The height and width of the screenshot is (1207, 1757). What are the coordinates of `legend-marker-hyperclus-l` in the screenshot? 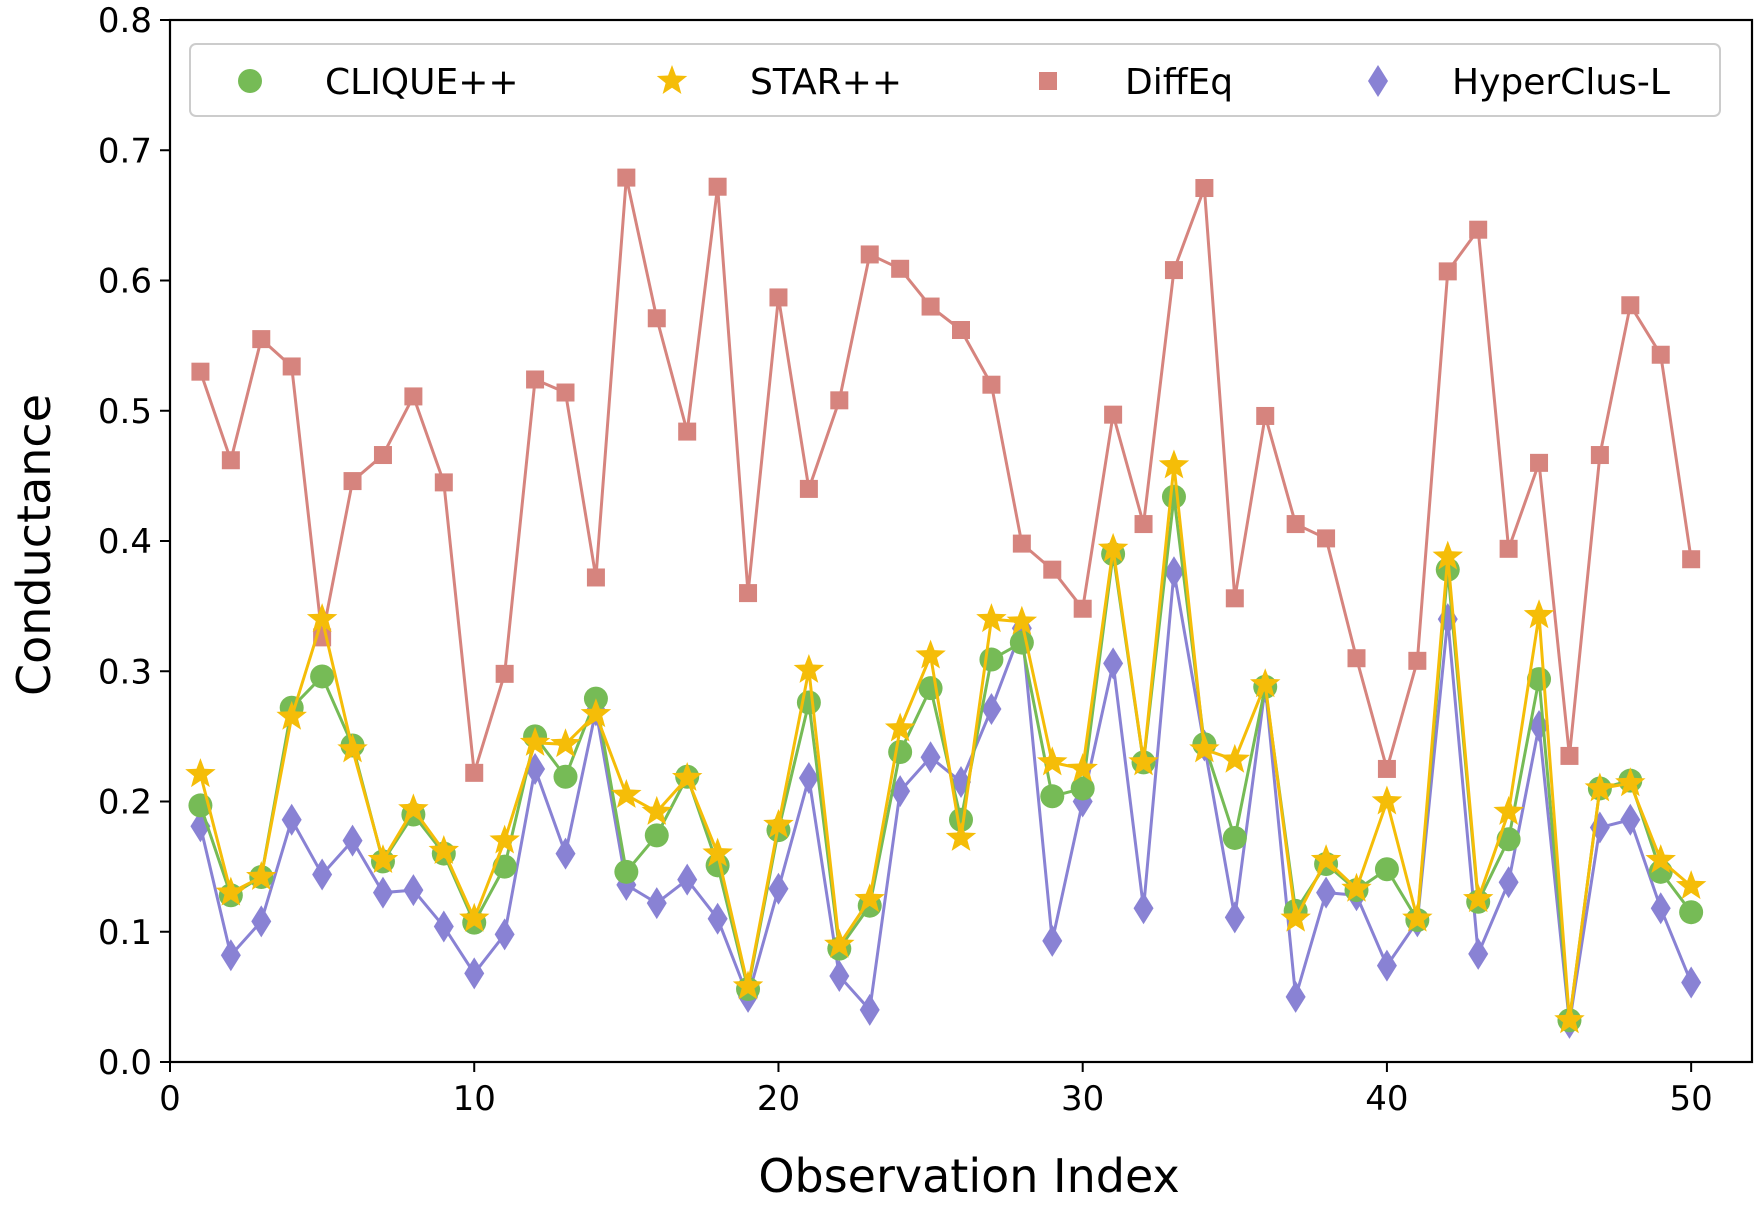 It's located at (1378, 81).